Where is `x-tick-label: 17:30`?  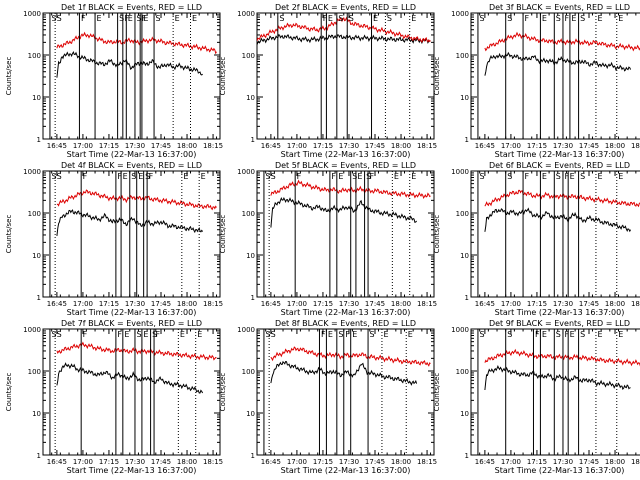
x-tick-label: 17:30 is located at coordinates (135, 146).